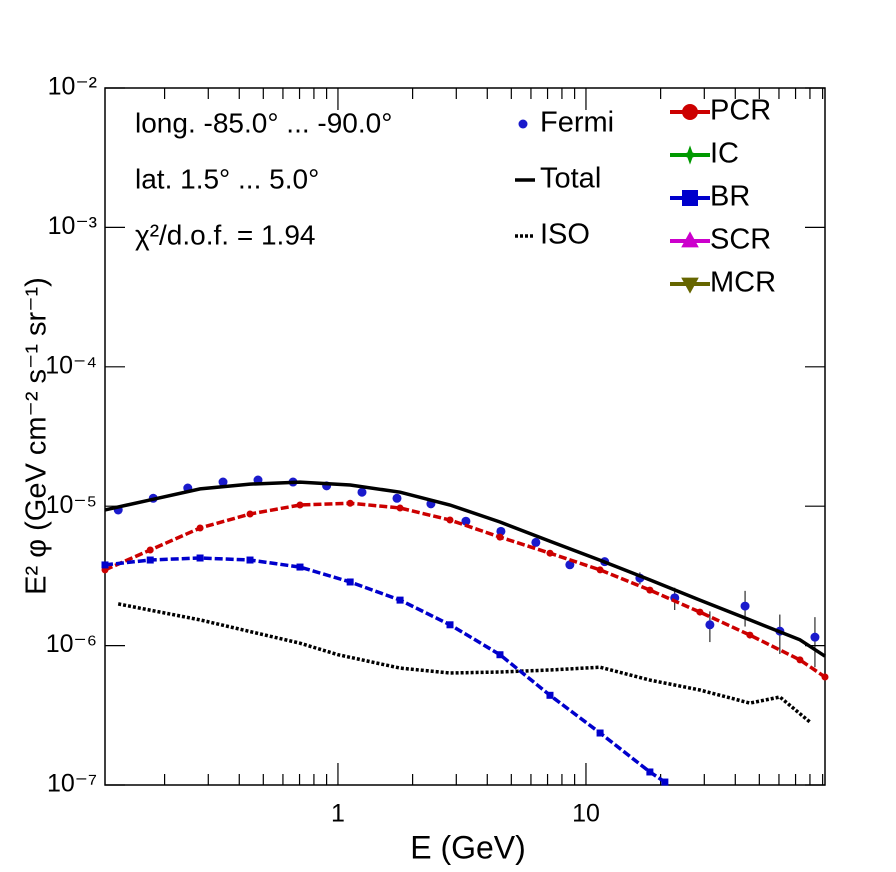 The height and width of the screenshot is (872, 896). What do you see at coordinates (724, 154) in the screenshot?
I see `legend-label: IC` at bounding box center [724, 154].